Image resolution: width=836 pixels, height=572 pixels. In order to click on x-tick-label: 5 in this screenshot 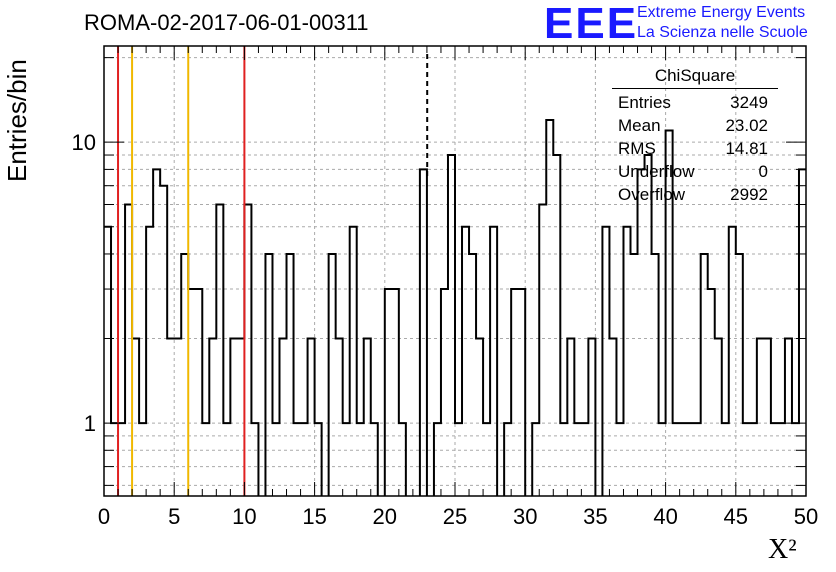, I will do `click(174, 516)`.